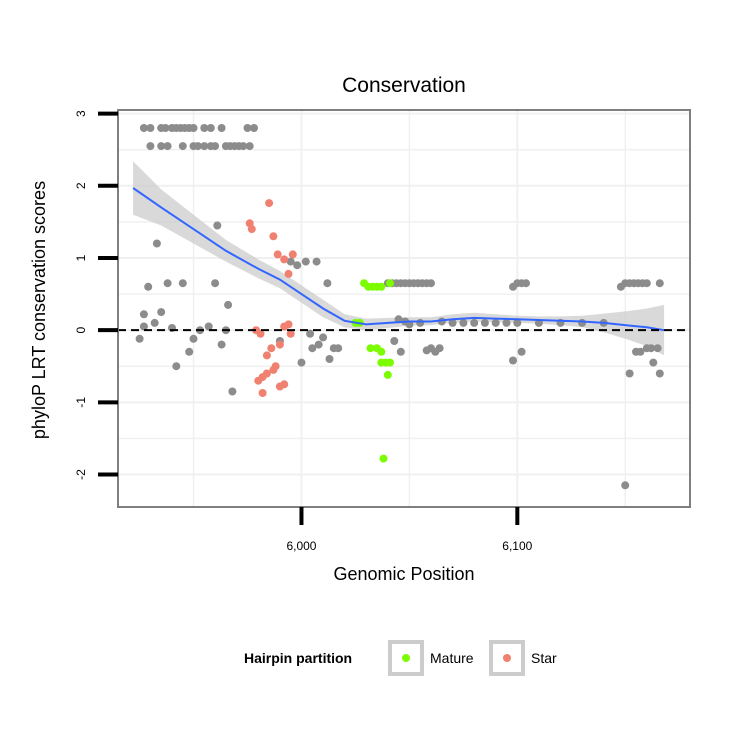  What do you see at coordinates (81, 474) in the screenshot?
I see `y-tick-label: -2` at bounding box center [81, 474].